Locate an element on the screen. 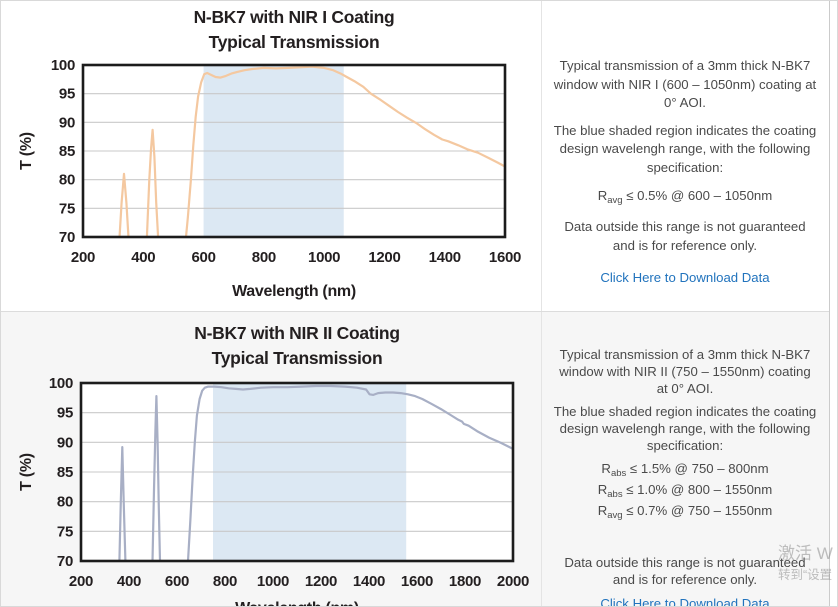 This screenshot has height=607, width=838. spec-line: Ravg ≤ 0.5% @ 600 – 1050nm is located at coordinates (685, 197).